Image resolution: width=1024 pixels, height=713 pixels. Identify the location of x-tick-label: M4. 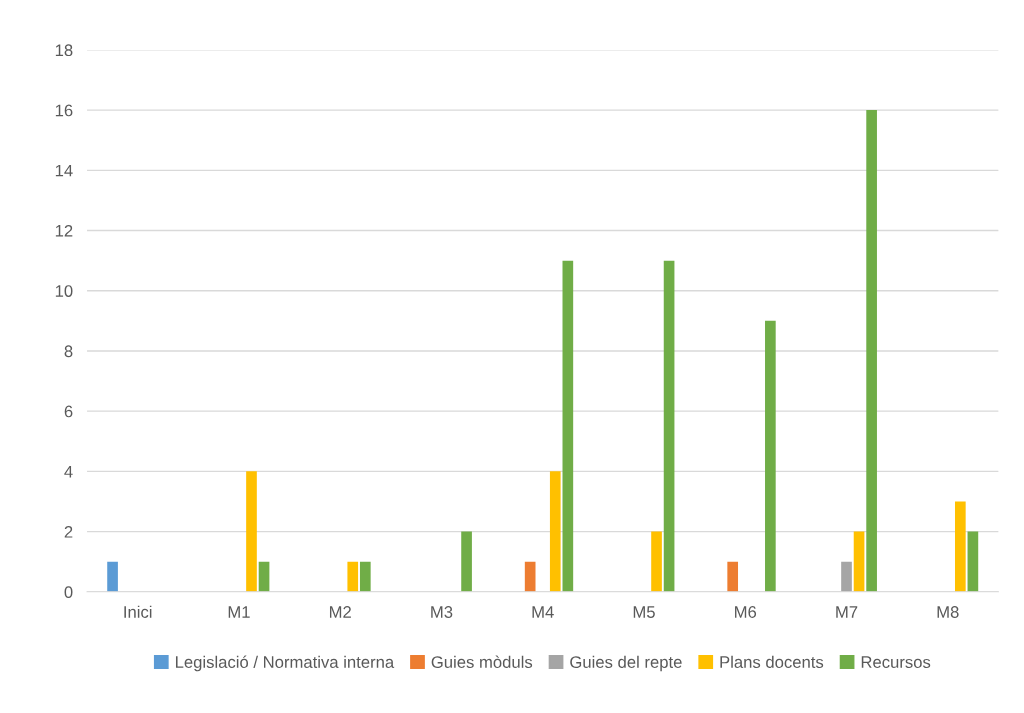
(543, 612).